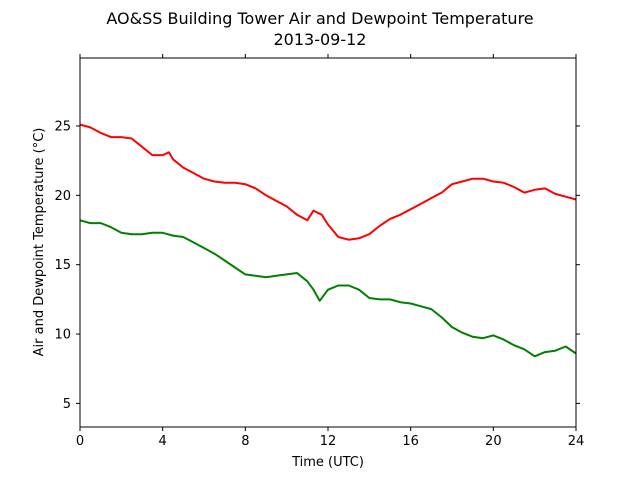 This screenshot has height=480, width=640. I want to click on y-axis-label: Air and Dewpoint Temperature (°C), so click(39, 242).